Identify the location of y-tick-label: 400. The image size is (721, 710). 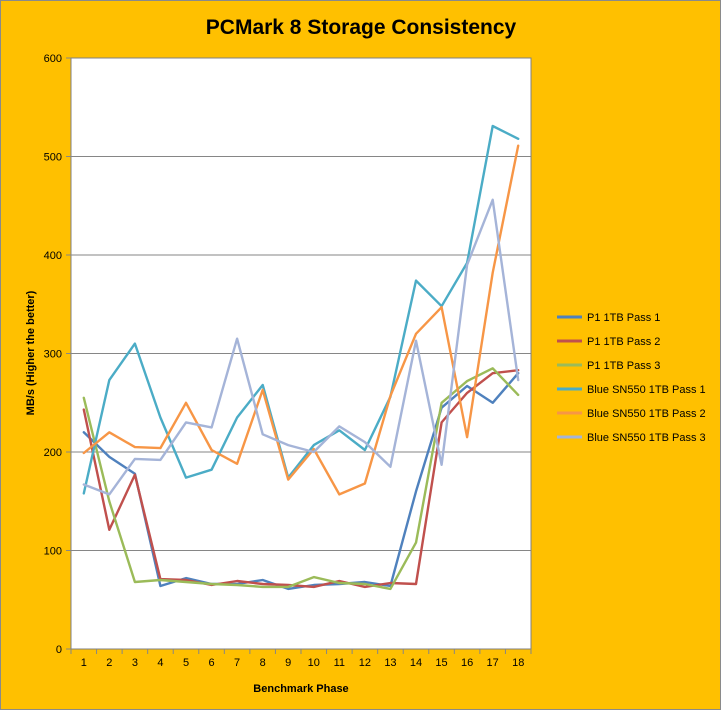
(53, 256).